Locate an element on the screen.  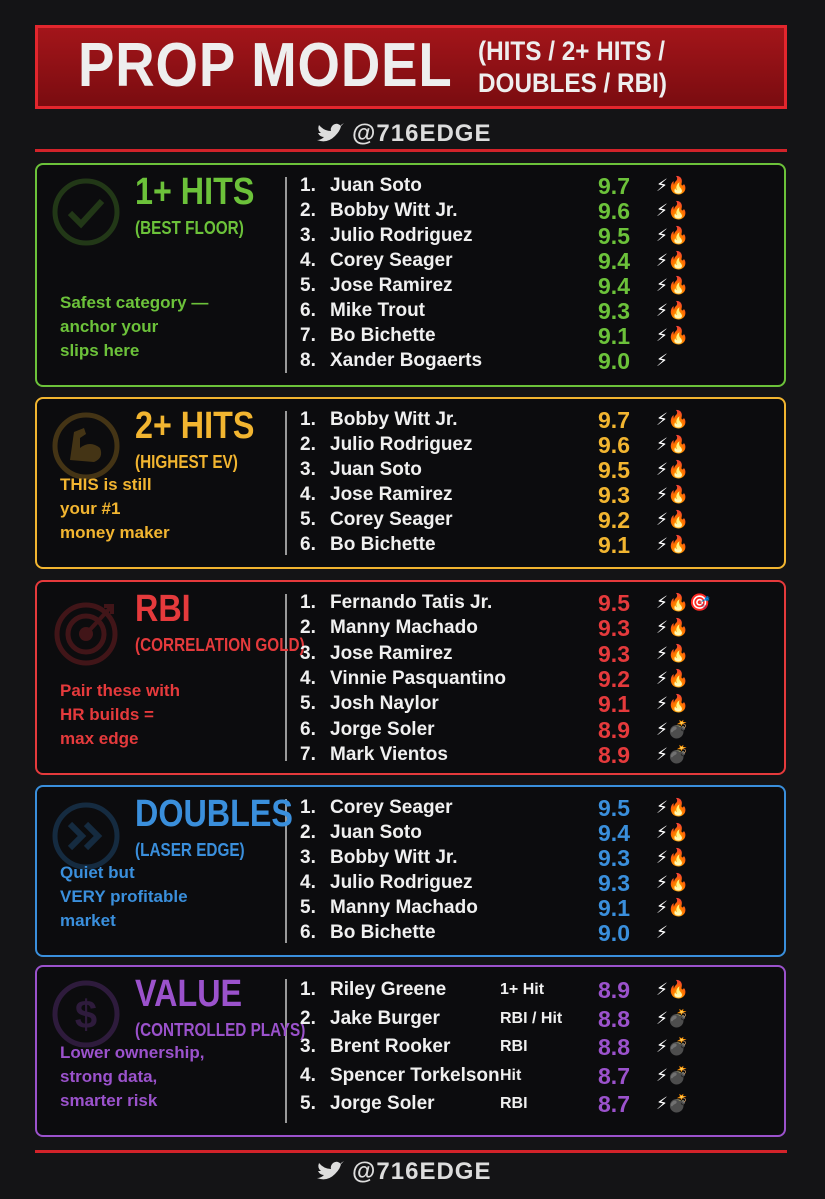
section-title: 1+ HITS is located at coordinates (195, 192).